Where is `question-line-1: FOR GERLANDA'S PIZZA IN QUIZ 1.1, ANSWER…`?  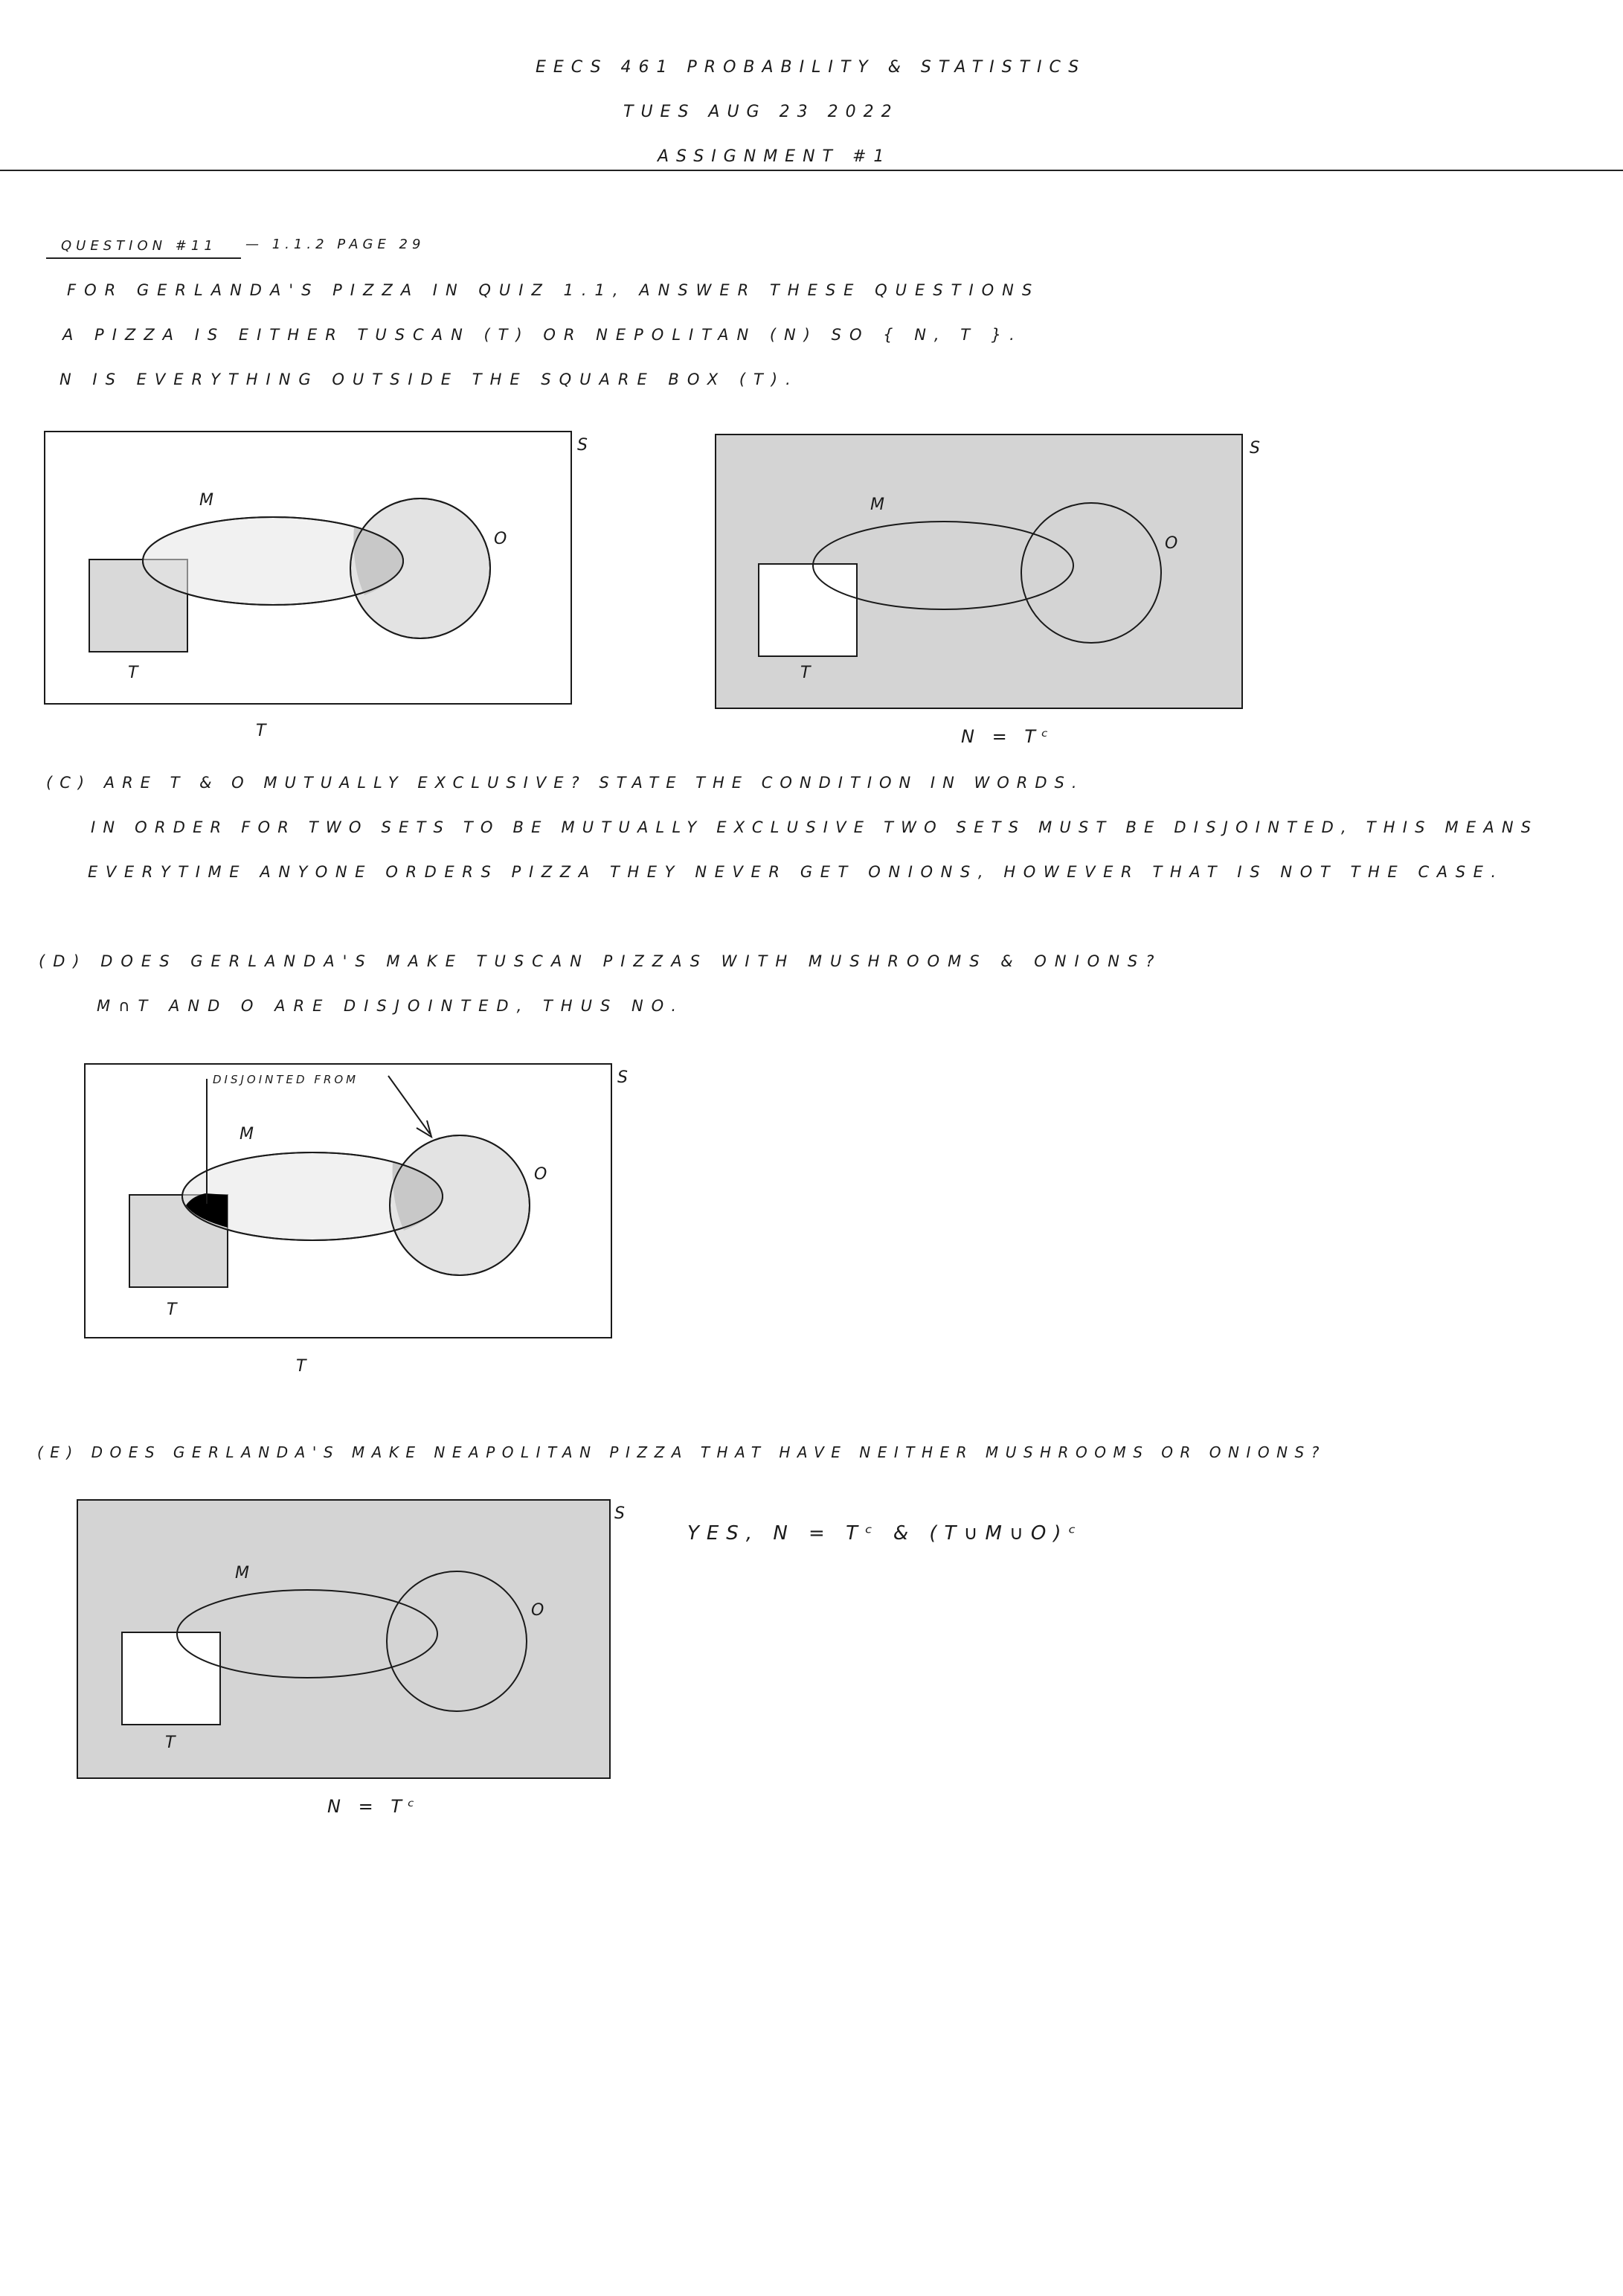 question-line-1: FOR GERLANDA'S PIZZA IN QUIZ 1.1, ANSWER… is located at coordinates (554, 290).